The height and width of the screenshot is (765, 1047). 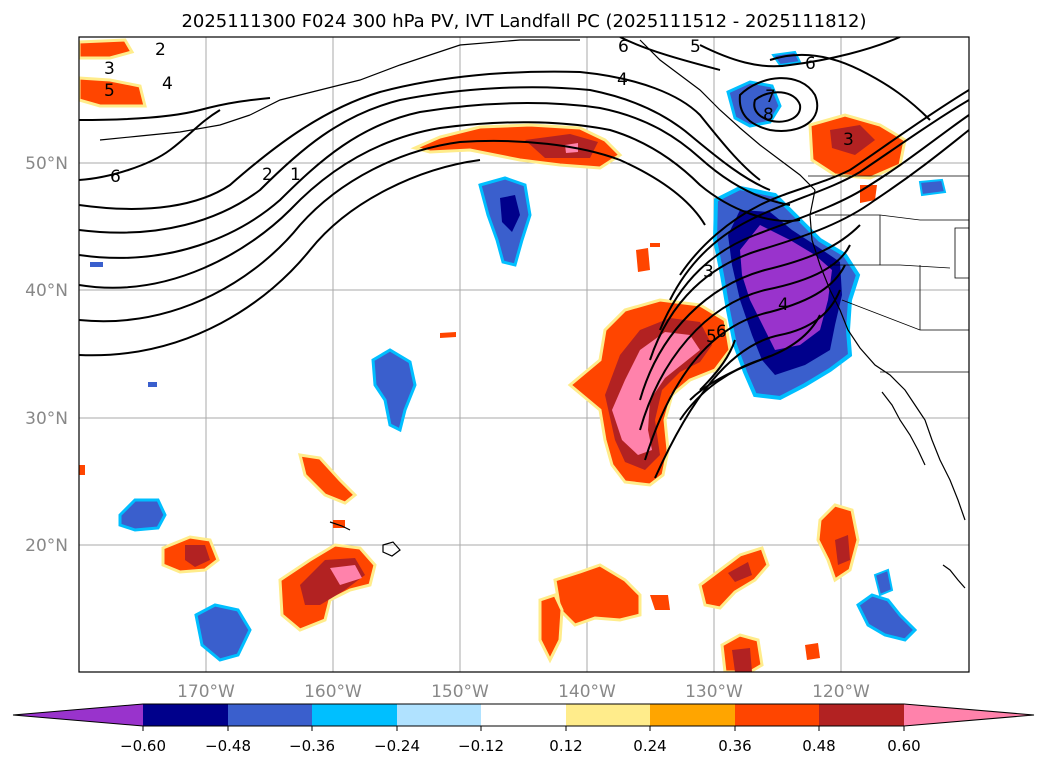 What do you see at coordinates (46, 164) in the screenshot?
I see `svg-text: 50°N` at bounding box center [46, 164].